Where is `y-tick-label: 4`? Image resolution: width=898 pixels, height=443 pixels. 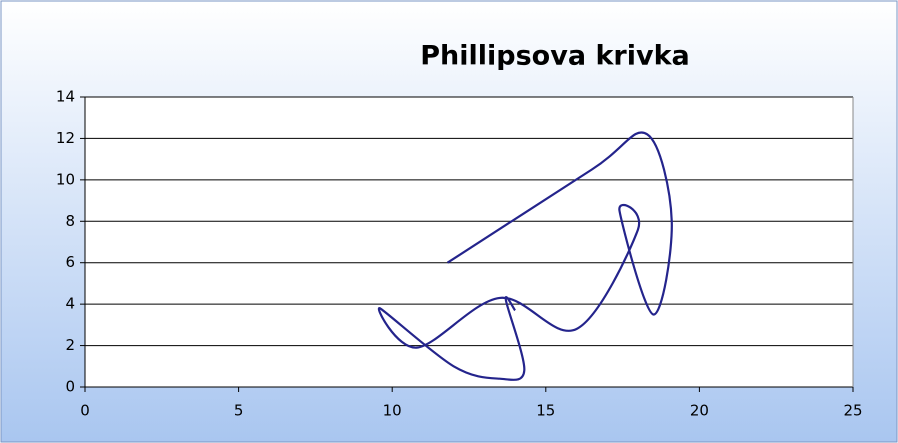
y-tick-label: 4 is located at coordinates (70, 304).